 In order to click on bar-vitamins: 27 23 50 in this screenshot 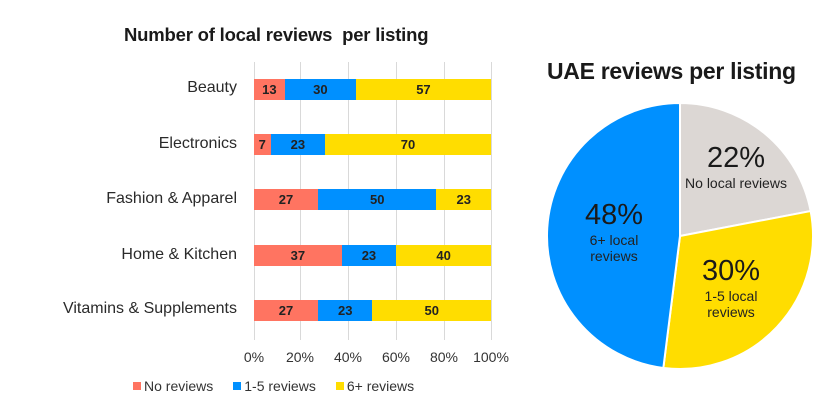, I will do `click(372, 310)`.